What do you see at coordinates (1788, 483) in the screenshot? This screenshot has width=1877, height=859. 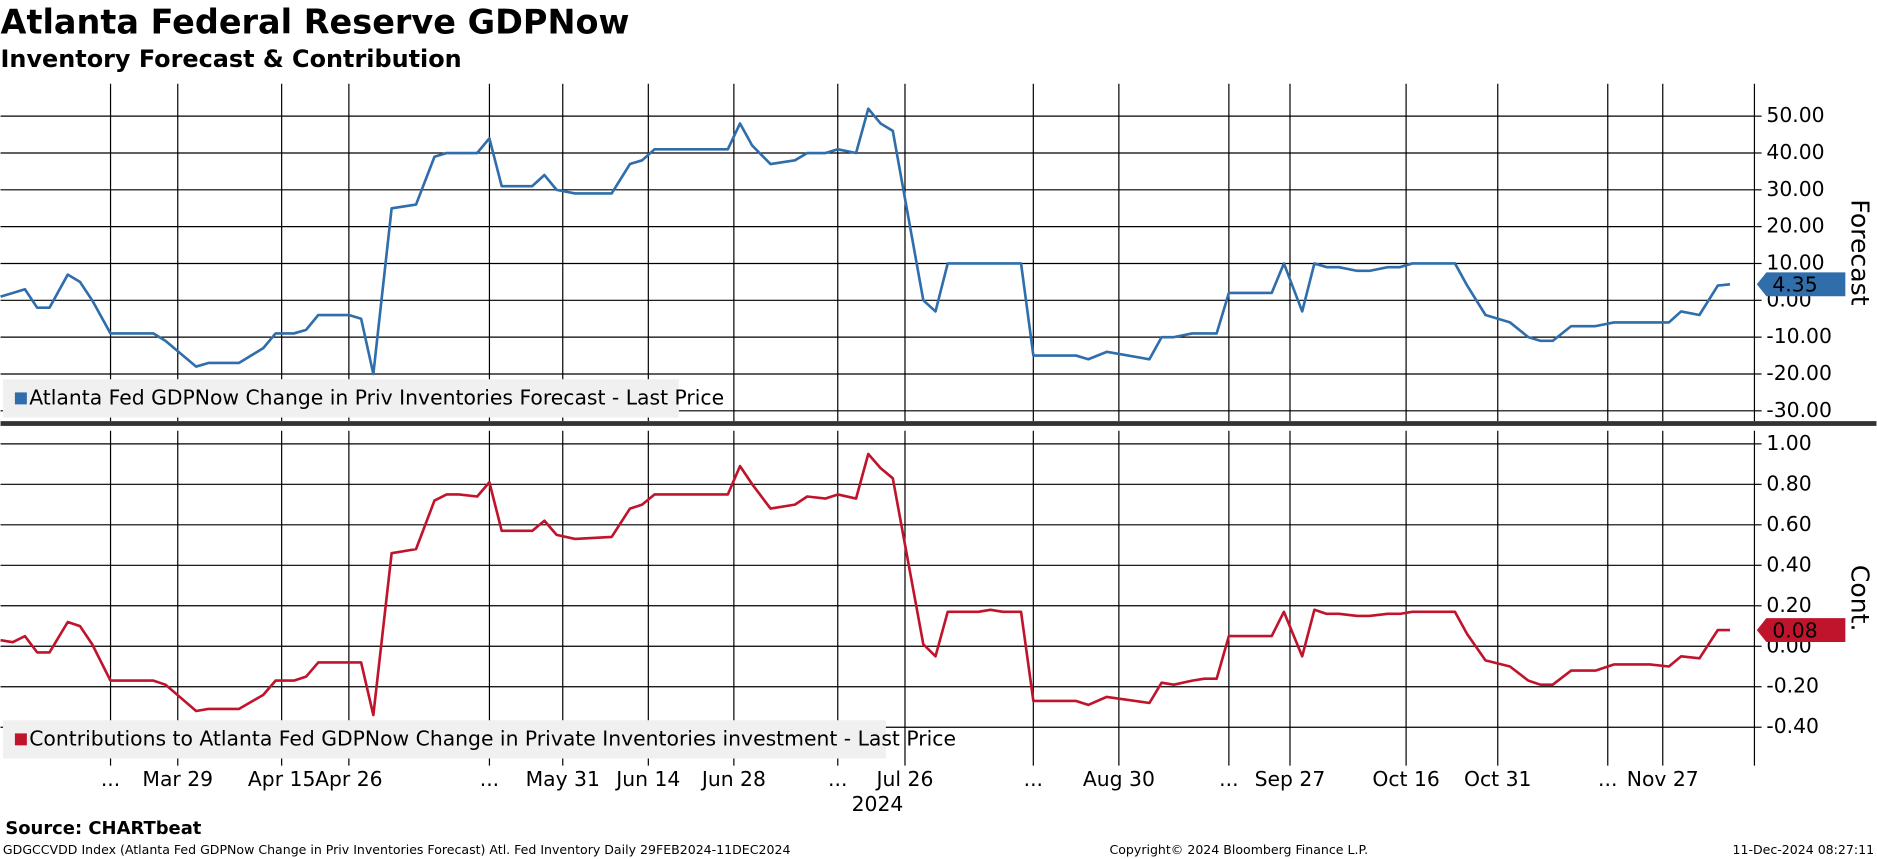 I see `y-tick-label: 0.80` at bounding box center [1788, 483].